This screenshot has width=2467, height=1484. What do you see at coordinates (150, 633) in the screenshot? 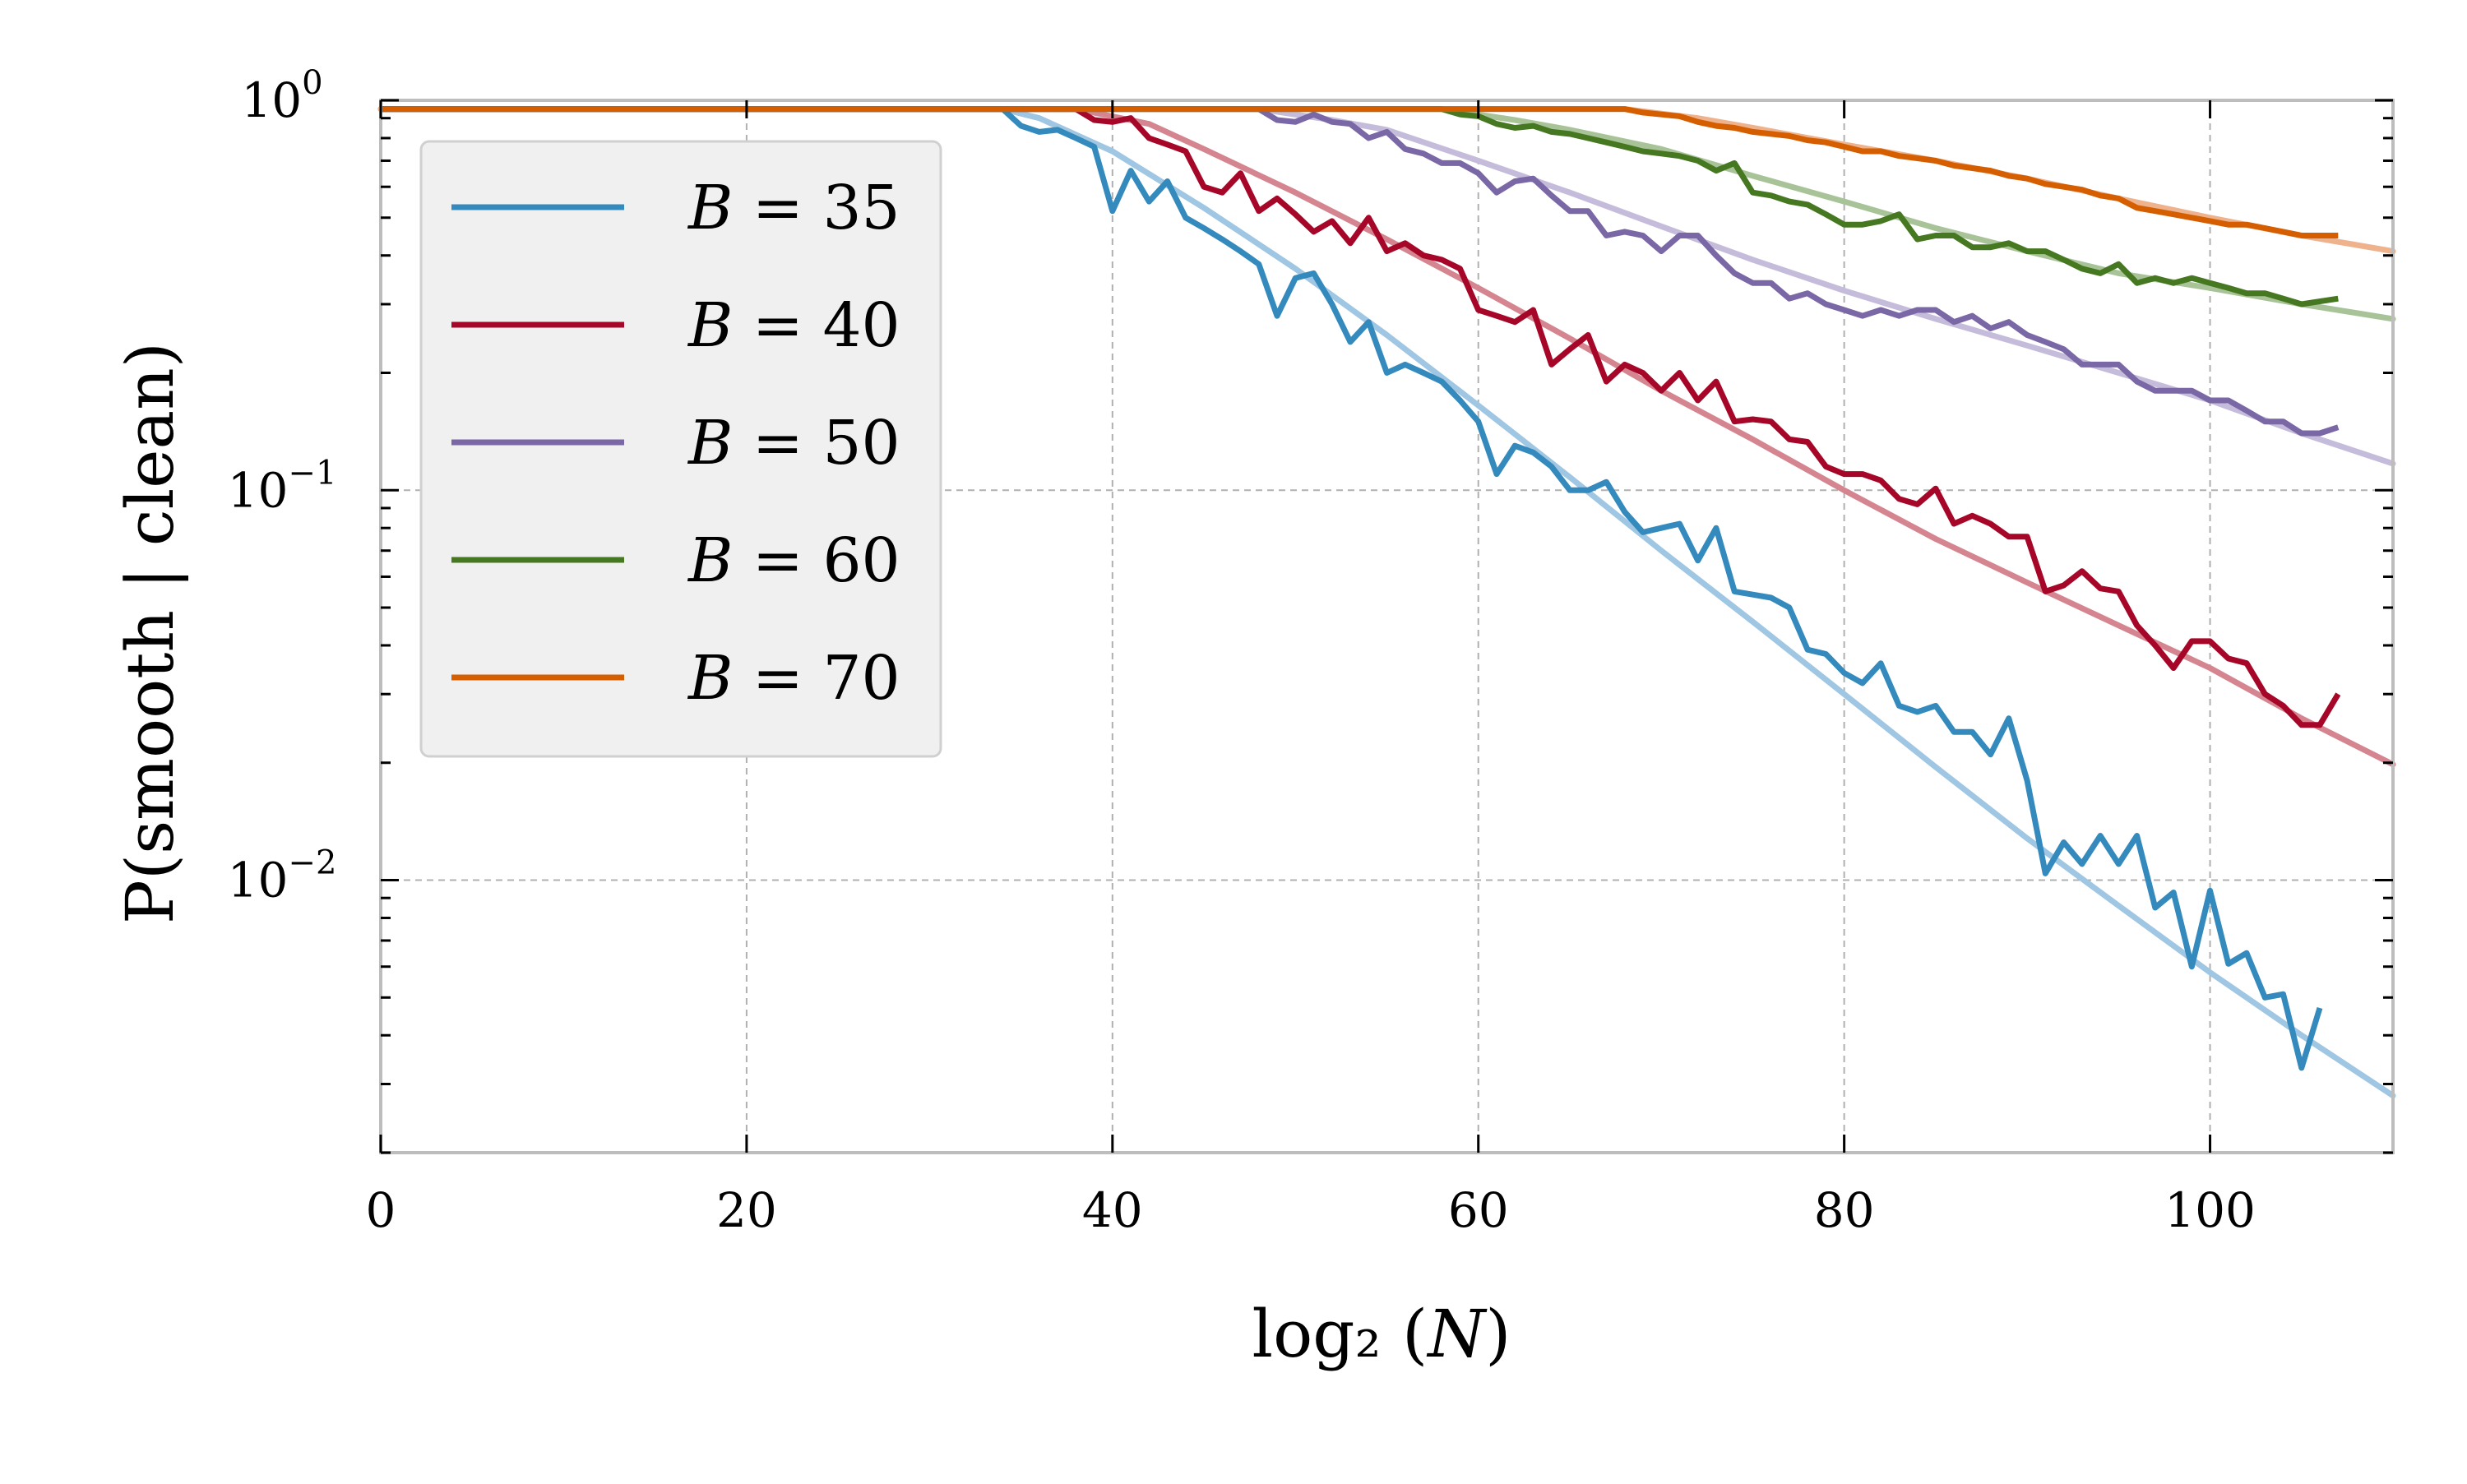
I see `y-axis-title: P(smooth | clean)` at bounding box center [150, 633].